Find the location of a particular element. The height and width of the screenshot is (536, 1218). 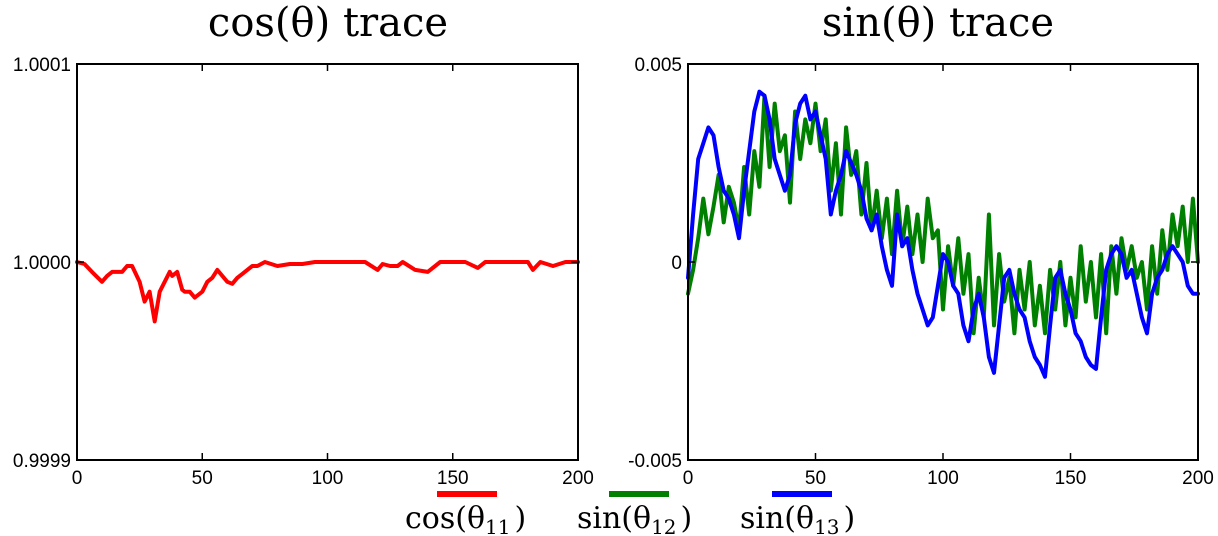

legend: cos(θ11) sin(θ12) sin(θ13) is located at coordinates (630, 513).